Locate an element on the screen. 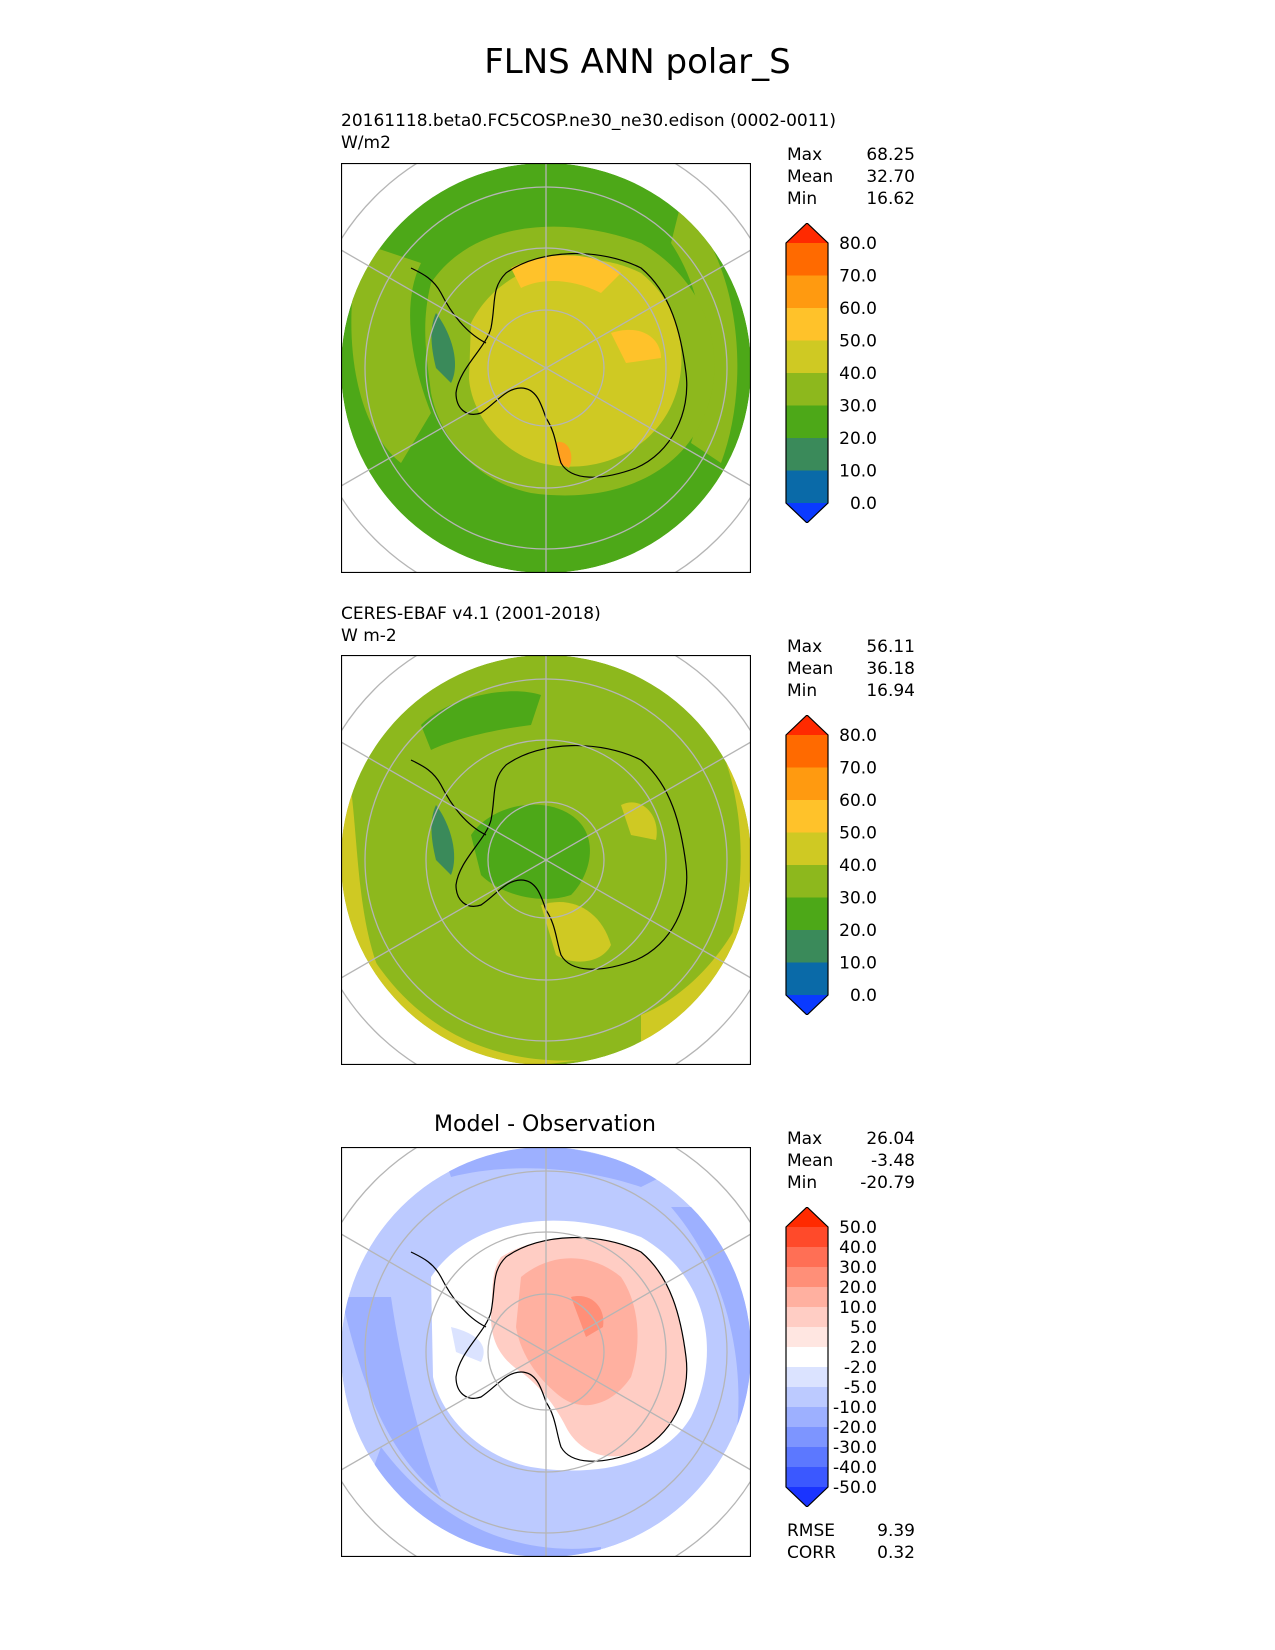 This screenshot has width=1275, height=1650. diff-stats: Max 26.04 Mean -3.48 Min -20.79 is located at coordinates (851, 1161).